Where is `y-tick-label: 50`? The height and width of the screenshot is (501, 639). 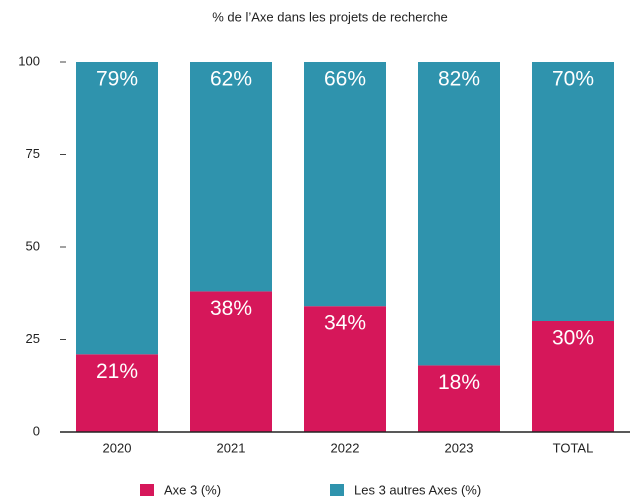 y-tick-label: 50 is located at coordinates (33, 245).